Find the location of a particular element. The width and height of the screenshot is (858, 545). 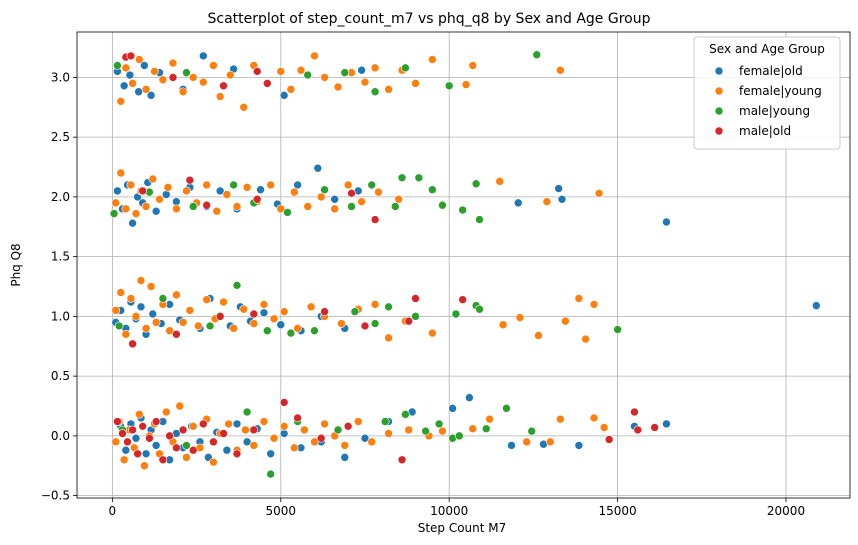

legend-label: female|young is located at coordinates (780, 91).